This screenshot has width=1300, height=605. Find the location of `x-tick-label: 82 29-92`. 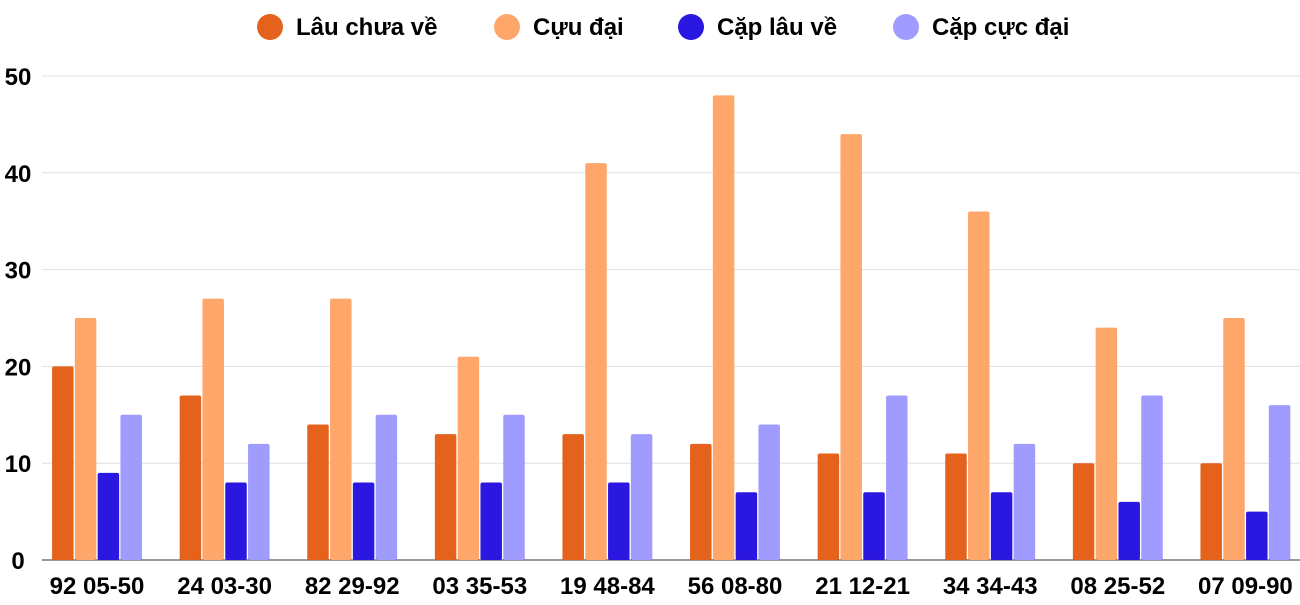

x-tick-label: 82 29-92 is located at coordinates (352, 586).